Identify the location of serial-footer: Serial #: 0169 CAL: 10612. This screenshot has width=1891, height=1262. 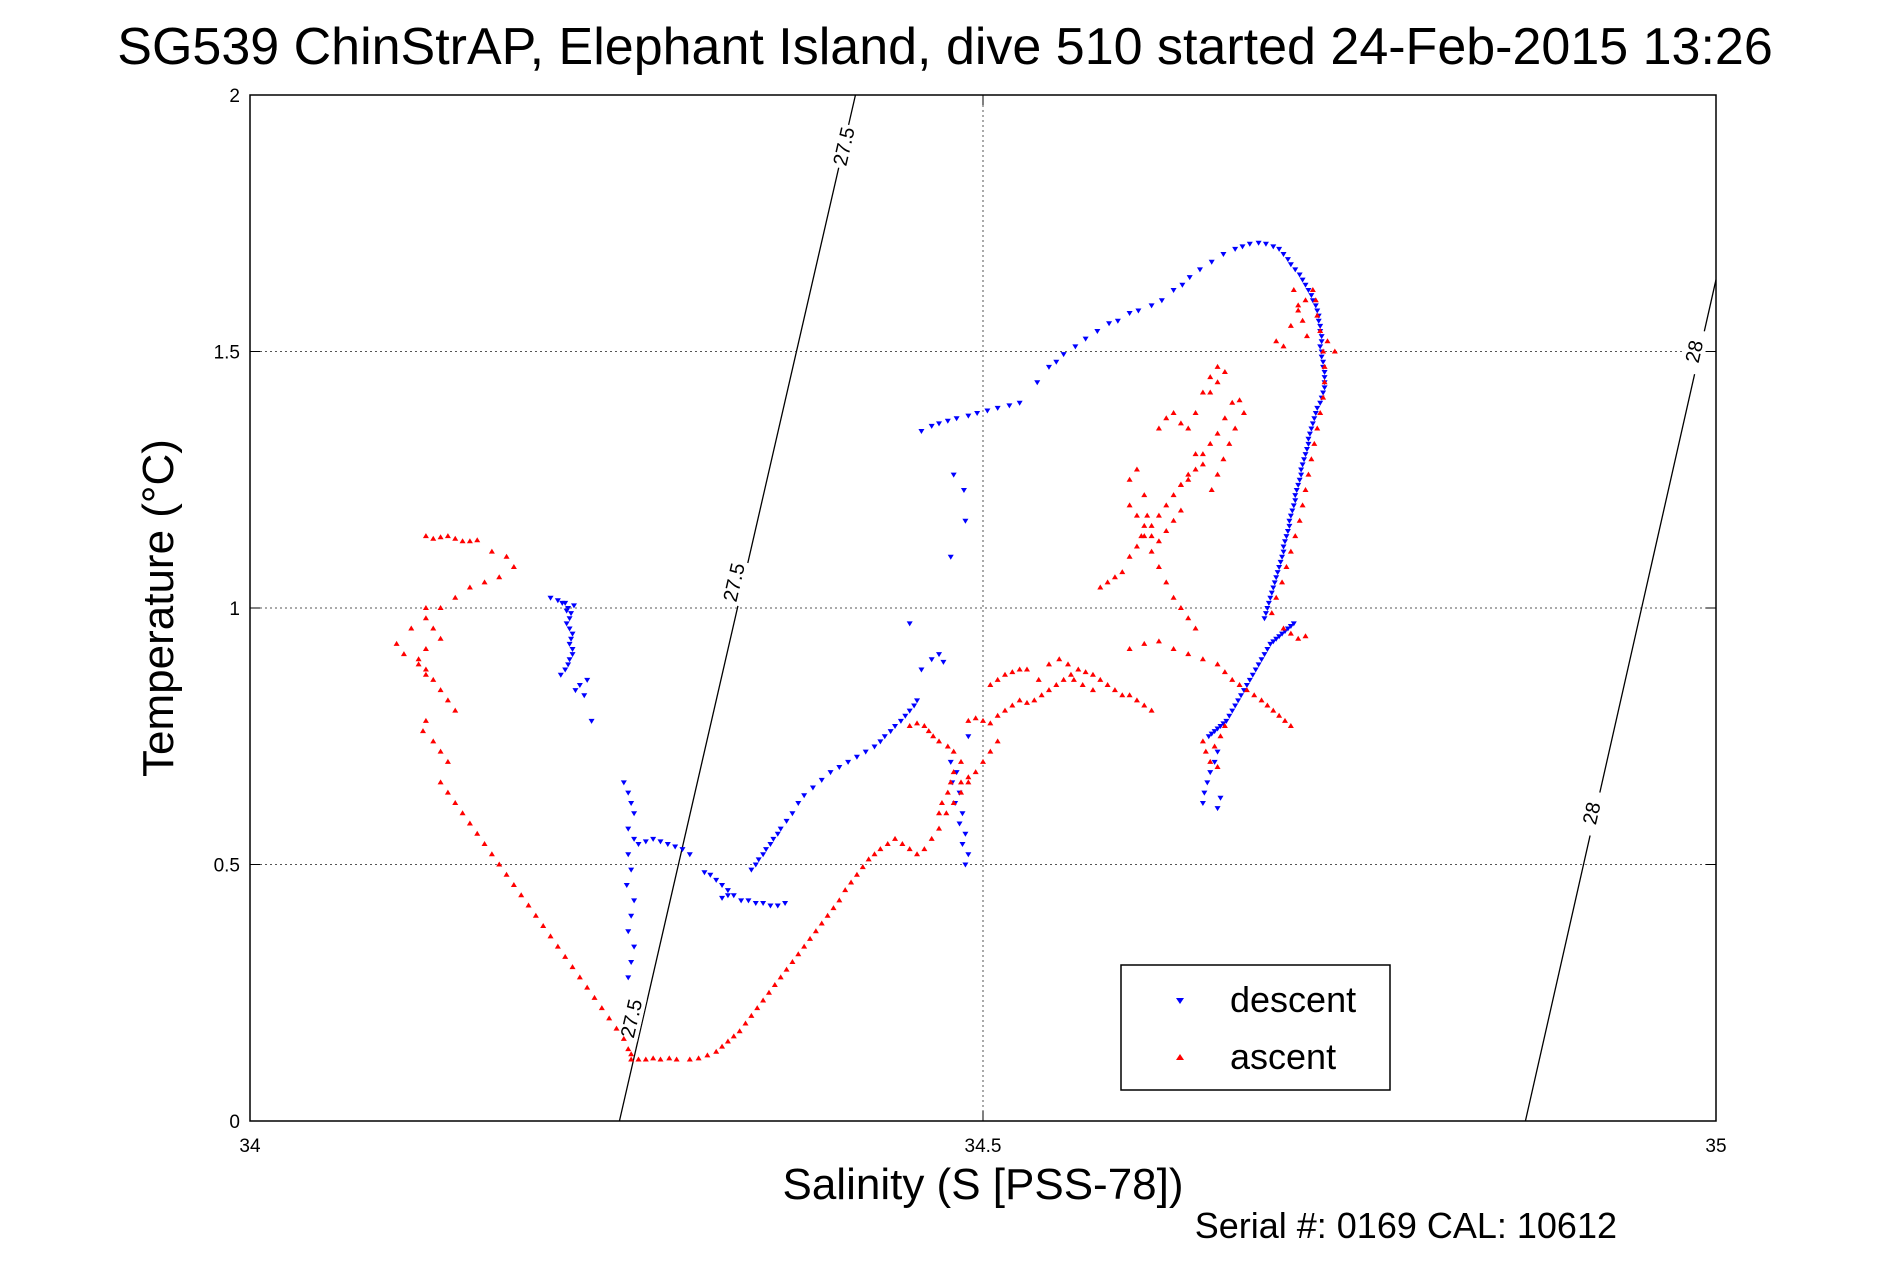
(1406, 1225).